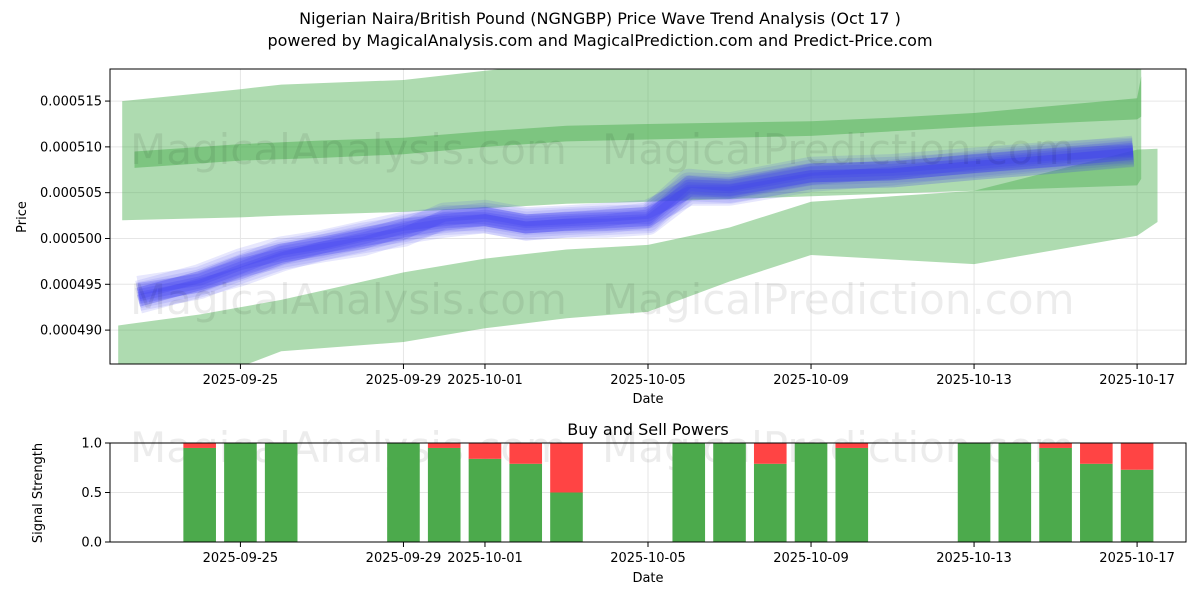 Image resolution: width=1200 pixels, height=600 pixels. Describe the element at coordinates (811, 380) in the screenshot. I see `price-x-tick-label-4: 2025-10-09` at that location.